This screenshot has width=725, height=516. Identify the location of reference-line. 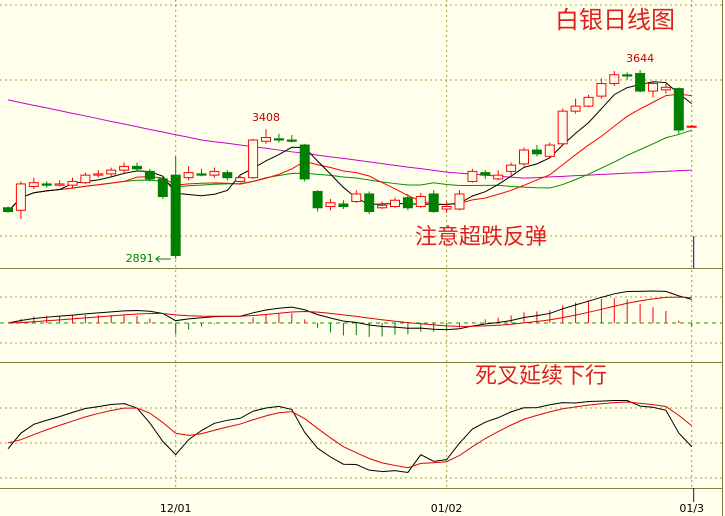
(349, 139).